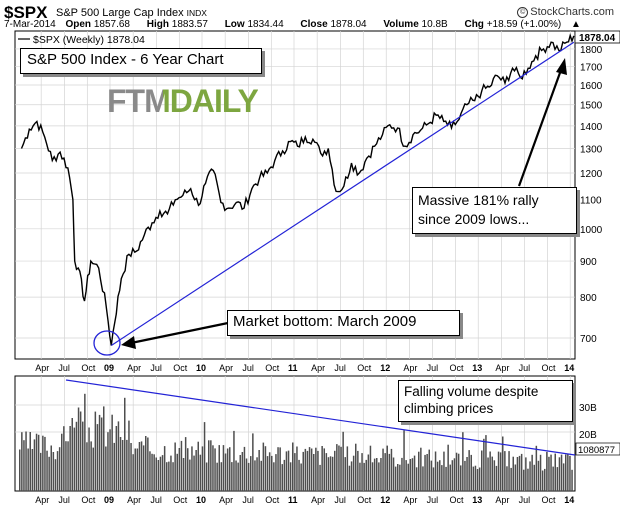 The height and width of the screenshot is (507, 620). I want to click on x-label-18: Oct, so click(457, 368).